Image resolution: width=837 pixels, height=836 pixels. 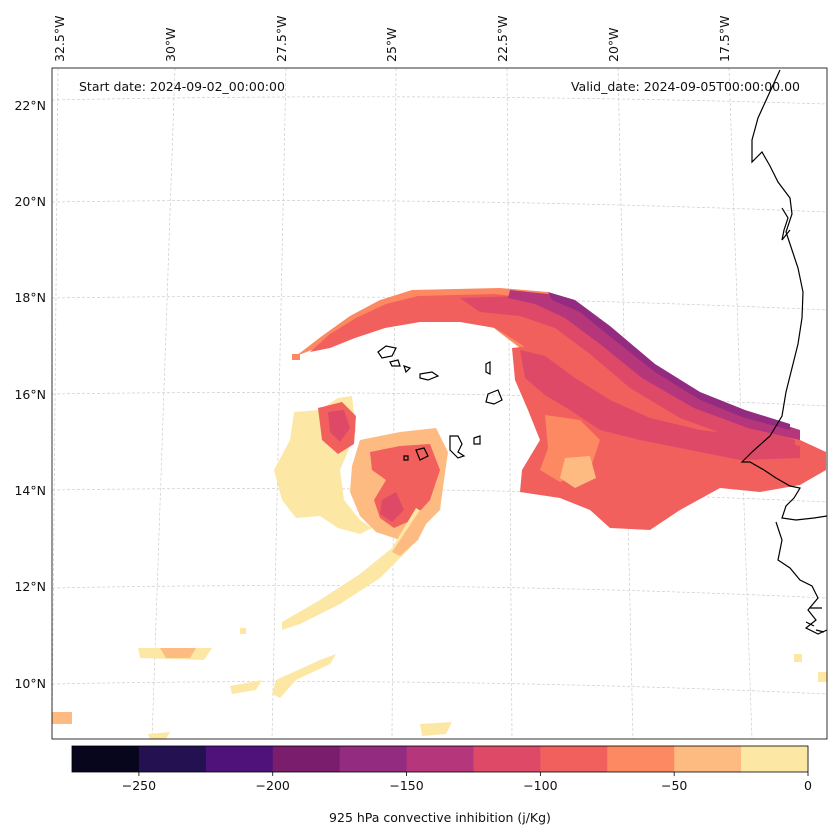 I want to click on lon-tick-label: 22.5°W, so click(x=502, y=39).